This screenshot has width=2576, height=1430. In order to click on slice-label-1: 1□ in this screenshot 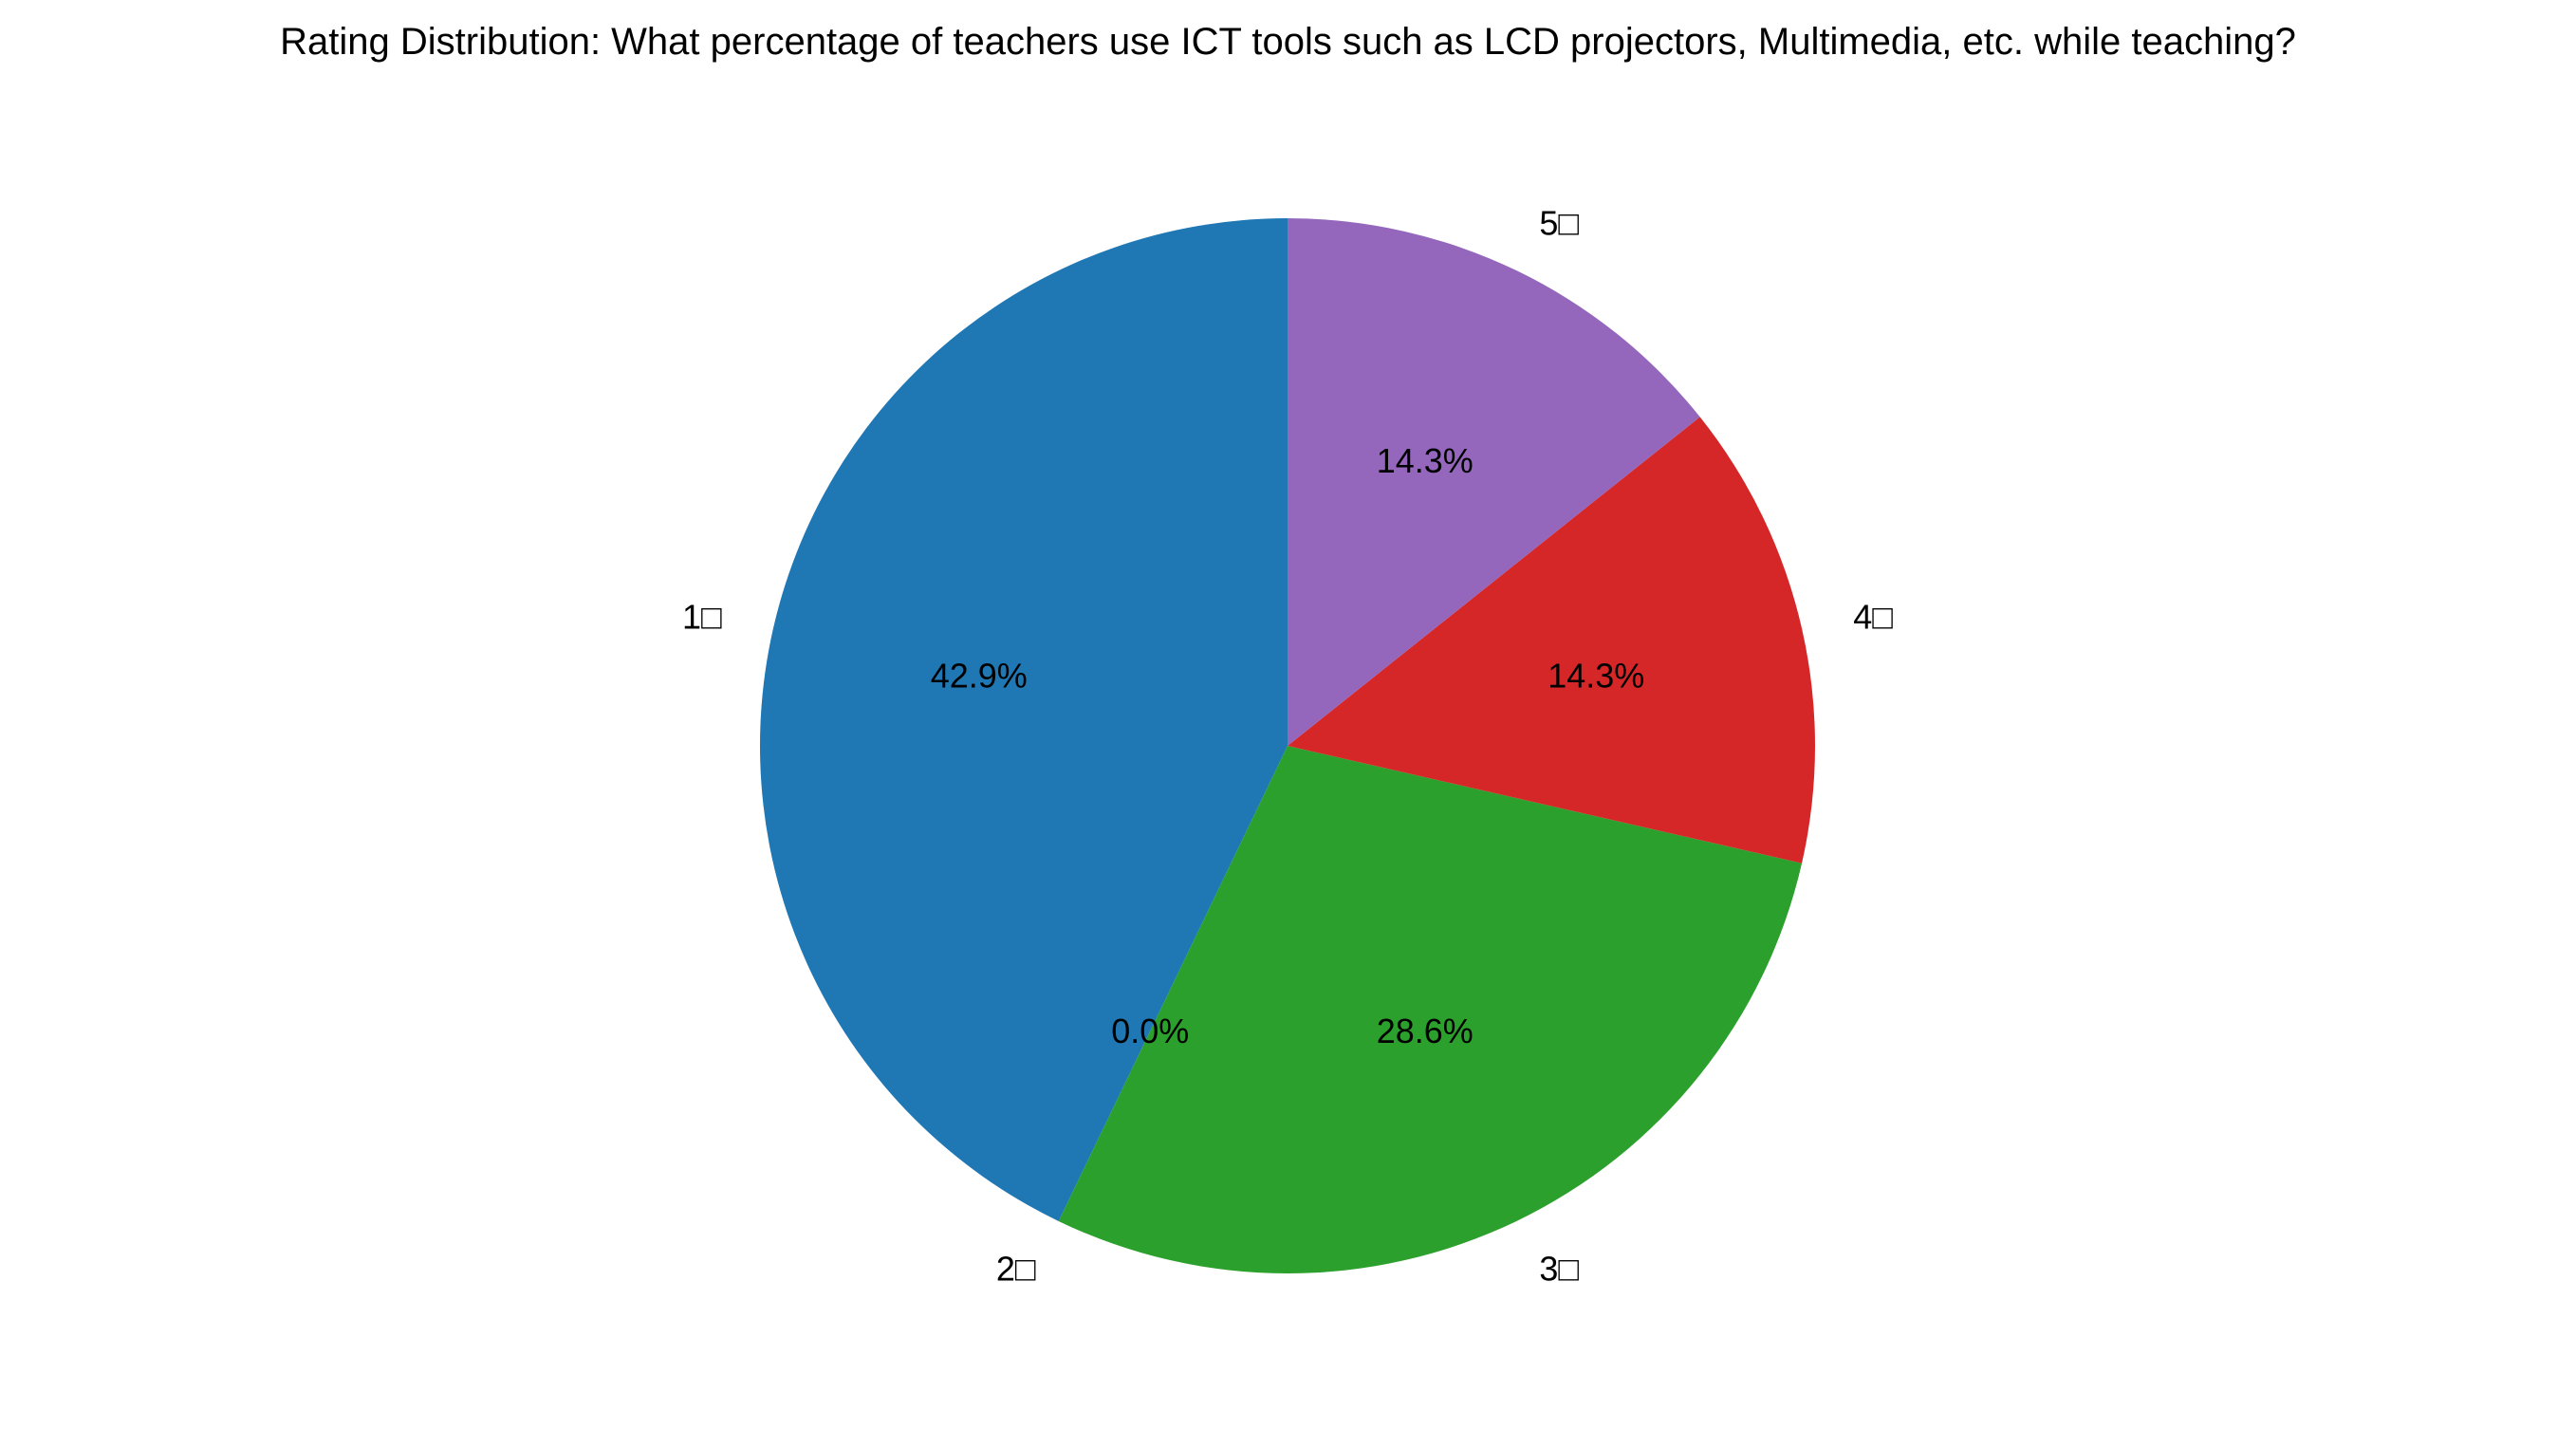, I will do `click(702, 616)`.